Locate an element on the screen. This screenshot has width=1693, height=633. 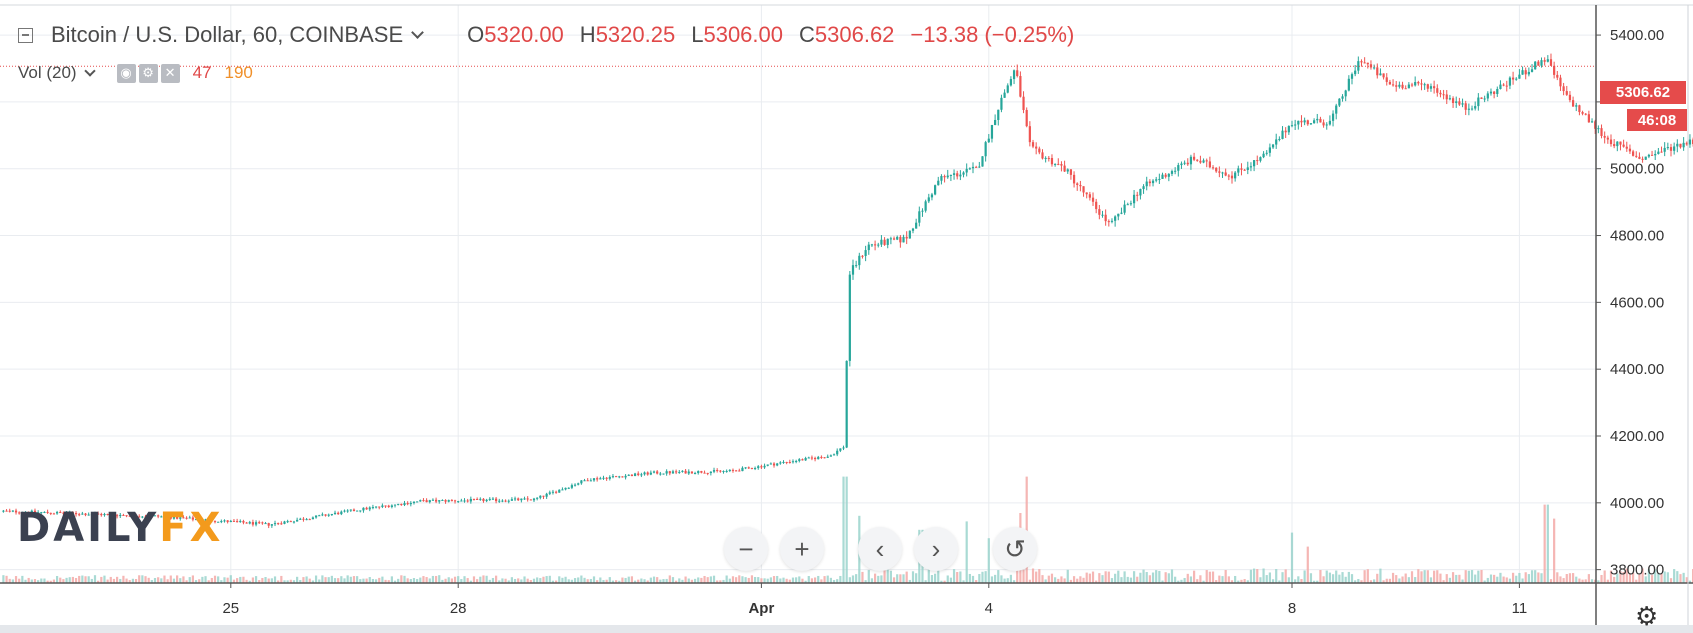
reset-button: ↺ is located at coordinates (1015, 549).